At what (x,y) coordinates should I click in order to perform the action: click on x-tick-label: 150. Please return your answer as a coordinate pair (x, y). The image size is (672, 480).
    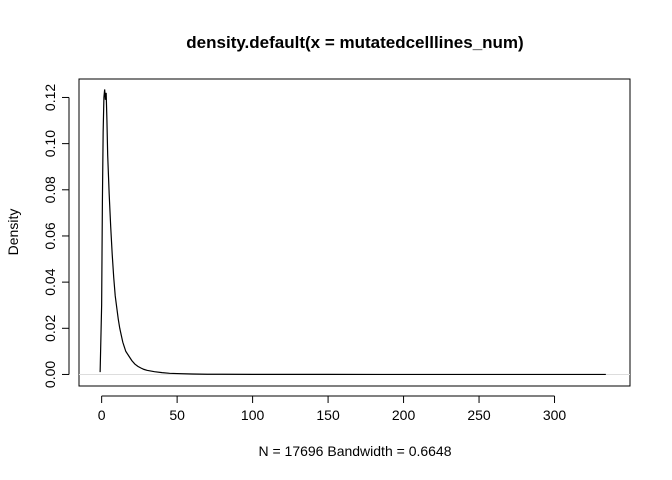
    Looking at the image, I should click on (328, 415).